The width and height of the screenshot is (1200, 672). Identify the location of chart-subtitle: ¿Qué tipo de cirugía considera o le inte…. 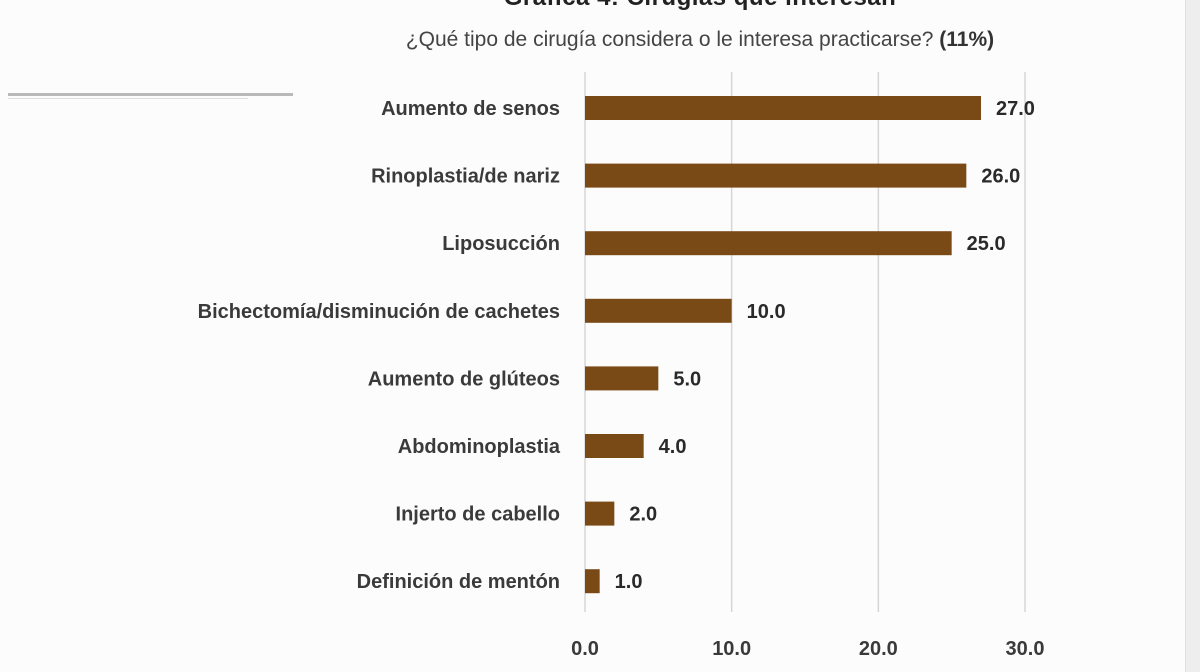
(600, 40).